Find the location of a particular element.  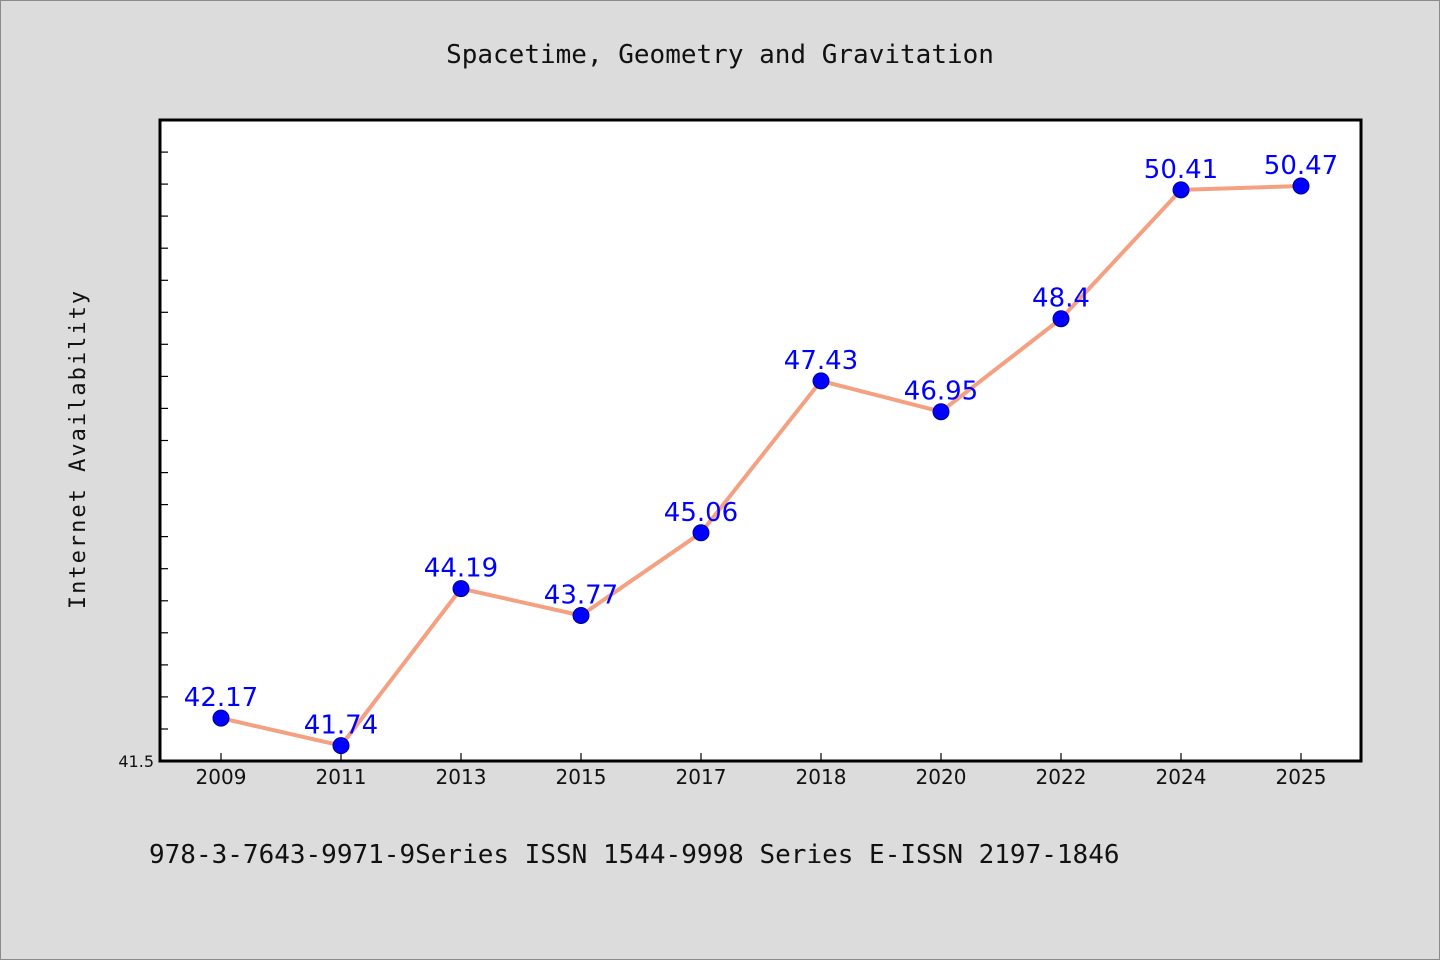

data-label: 48.4 is located at coordinates (1061, 299).